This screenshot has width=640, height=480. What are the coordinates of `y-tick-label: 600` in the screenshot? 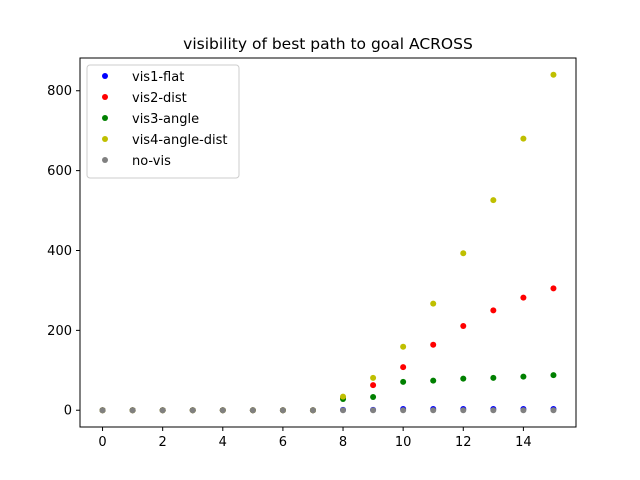 It's located at (59, 171).